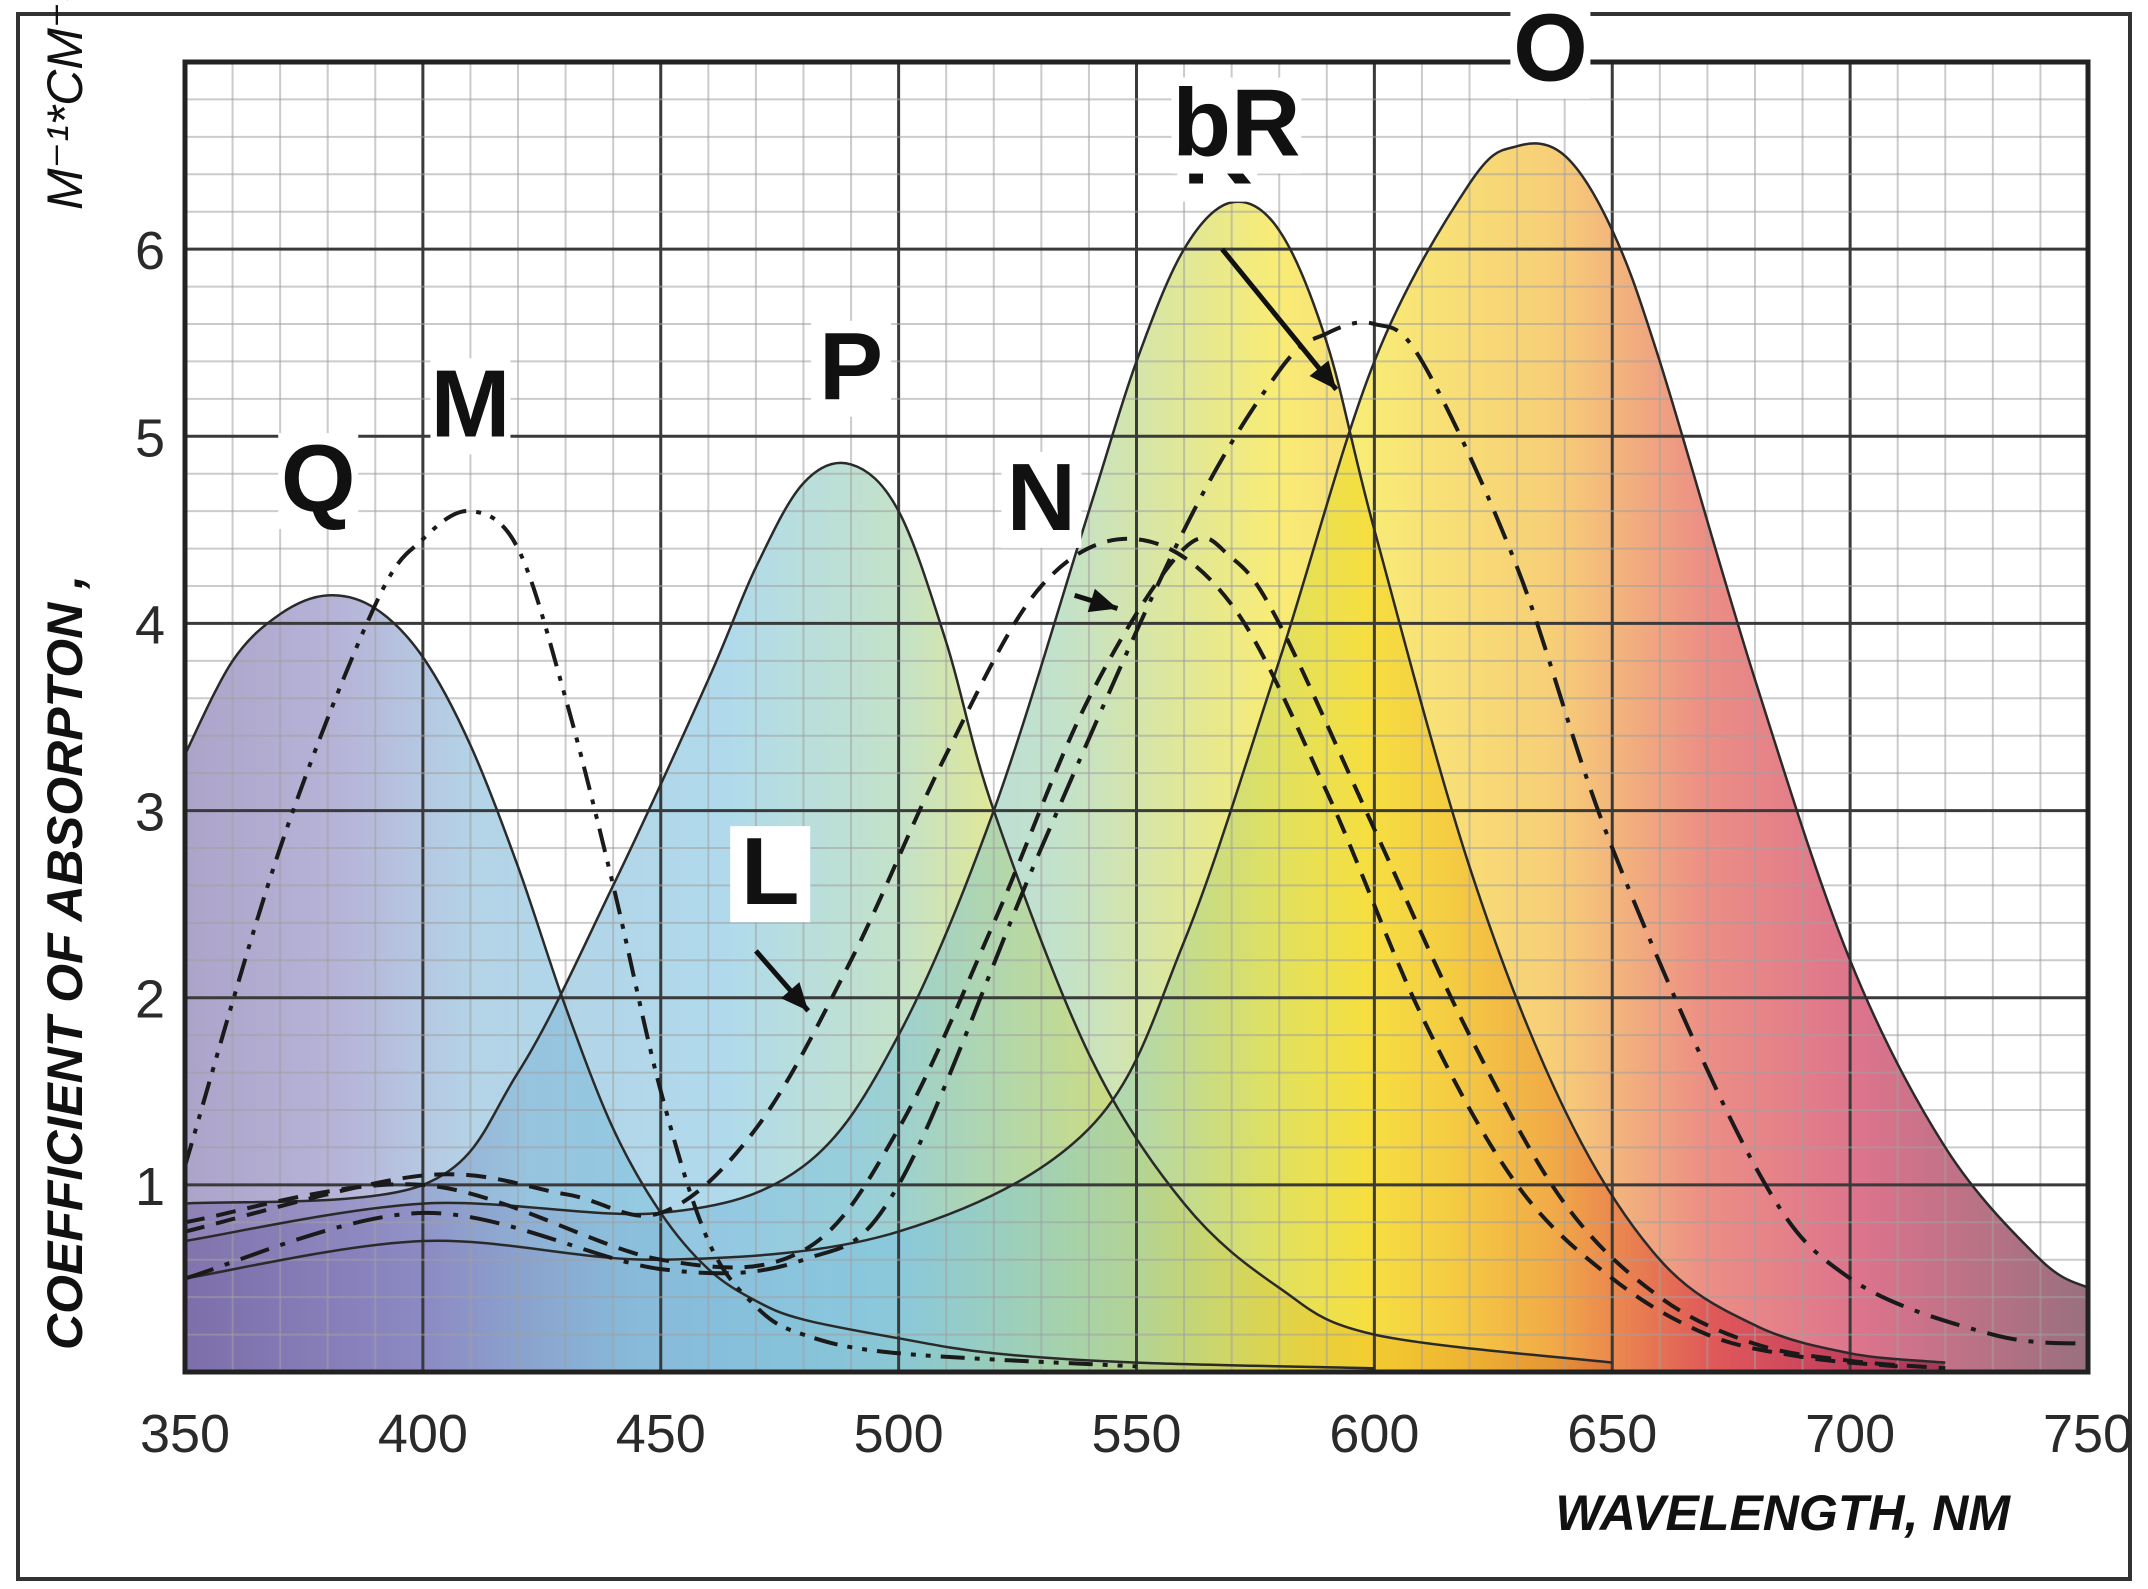 The height and width of the screenshot is (1589, 2148). What do you see at coordinates (150, 719) in the screenshot?
I see `y-tick-labels: 1 2 3 4 5 6` at bounding box center [150, 719].